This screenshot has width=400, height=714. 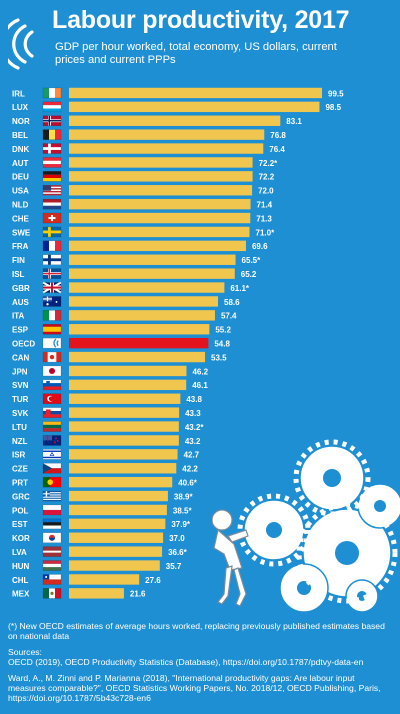 What do you see at coordinates (264, 218) in the screenshot?
I see `value-label-che: 71.3` at bounding box center [264, 218].